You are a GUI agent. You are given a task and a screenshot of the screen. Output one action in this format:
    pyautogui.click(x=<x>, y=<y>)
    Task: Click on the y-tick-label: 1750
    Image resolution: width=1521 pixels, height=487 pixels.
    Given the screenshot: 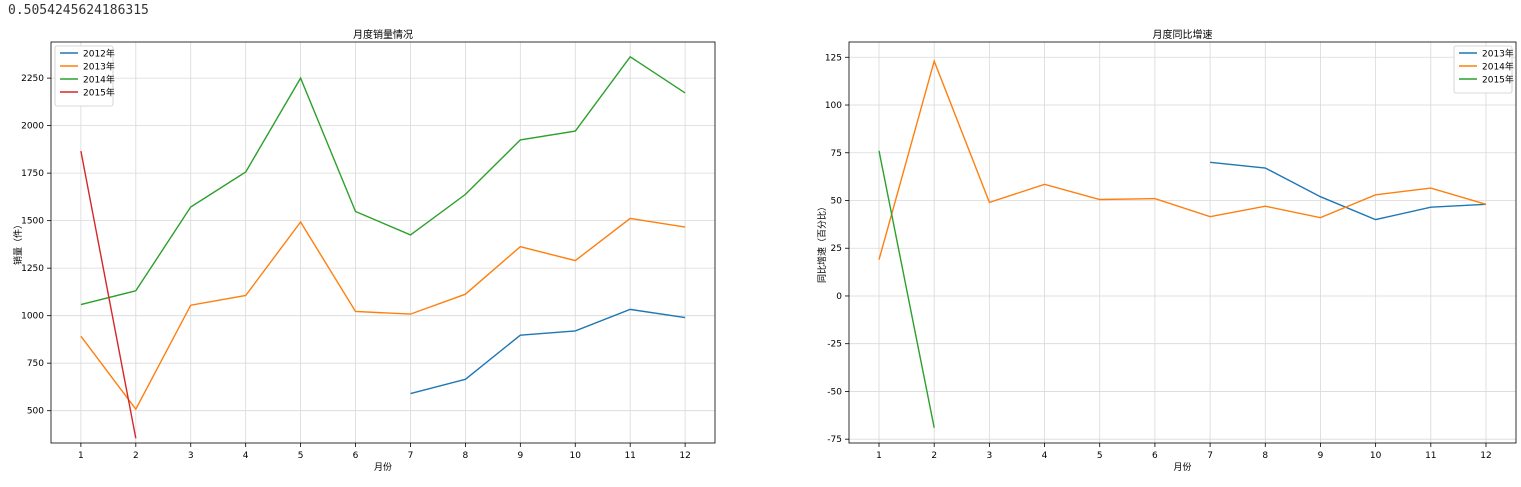 What is the action you would take?
    pyautogui.click(x=32, y=174)
    